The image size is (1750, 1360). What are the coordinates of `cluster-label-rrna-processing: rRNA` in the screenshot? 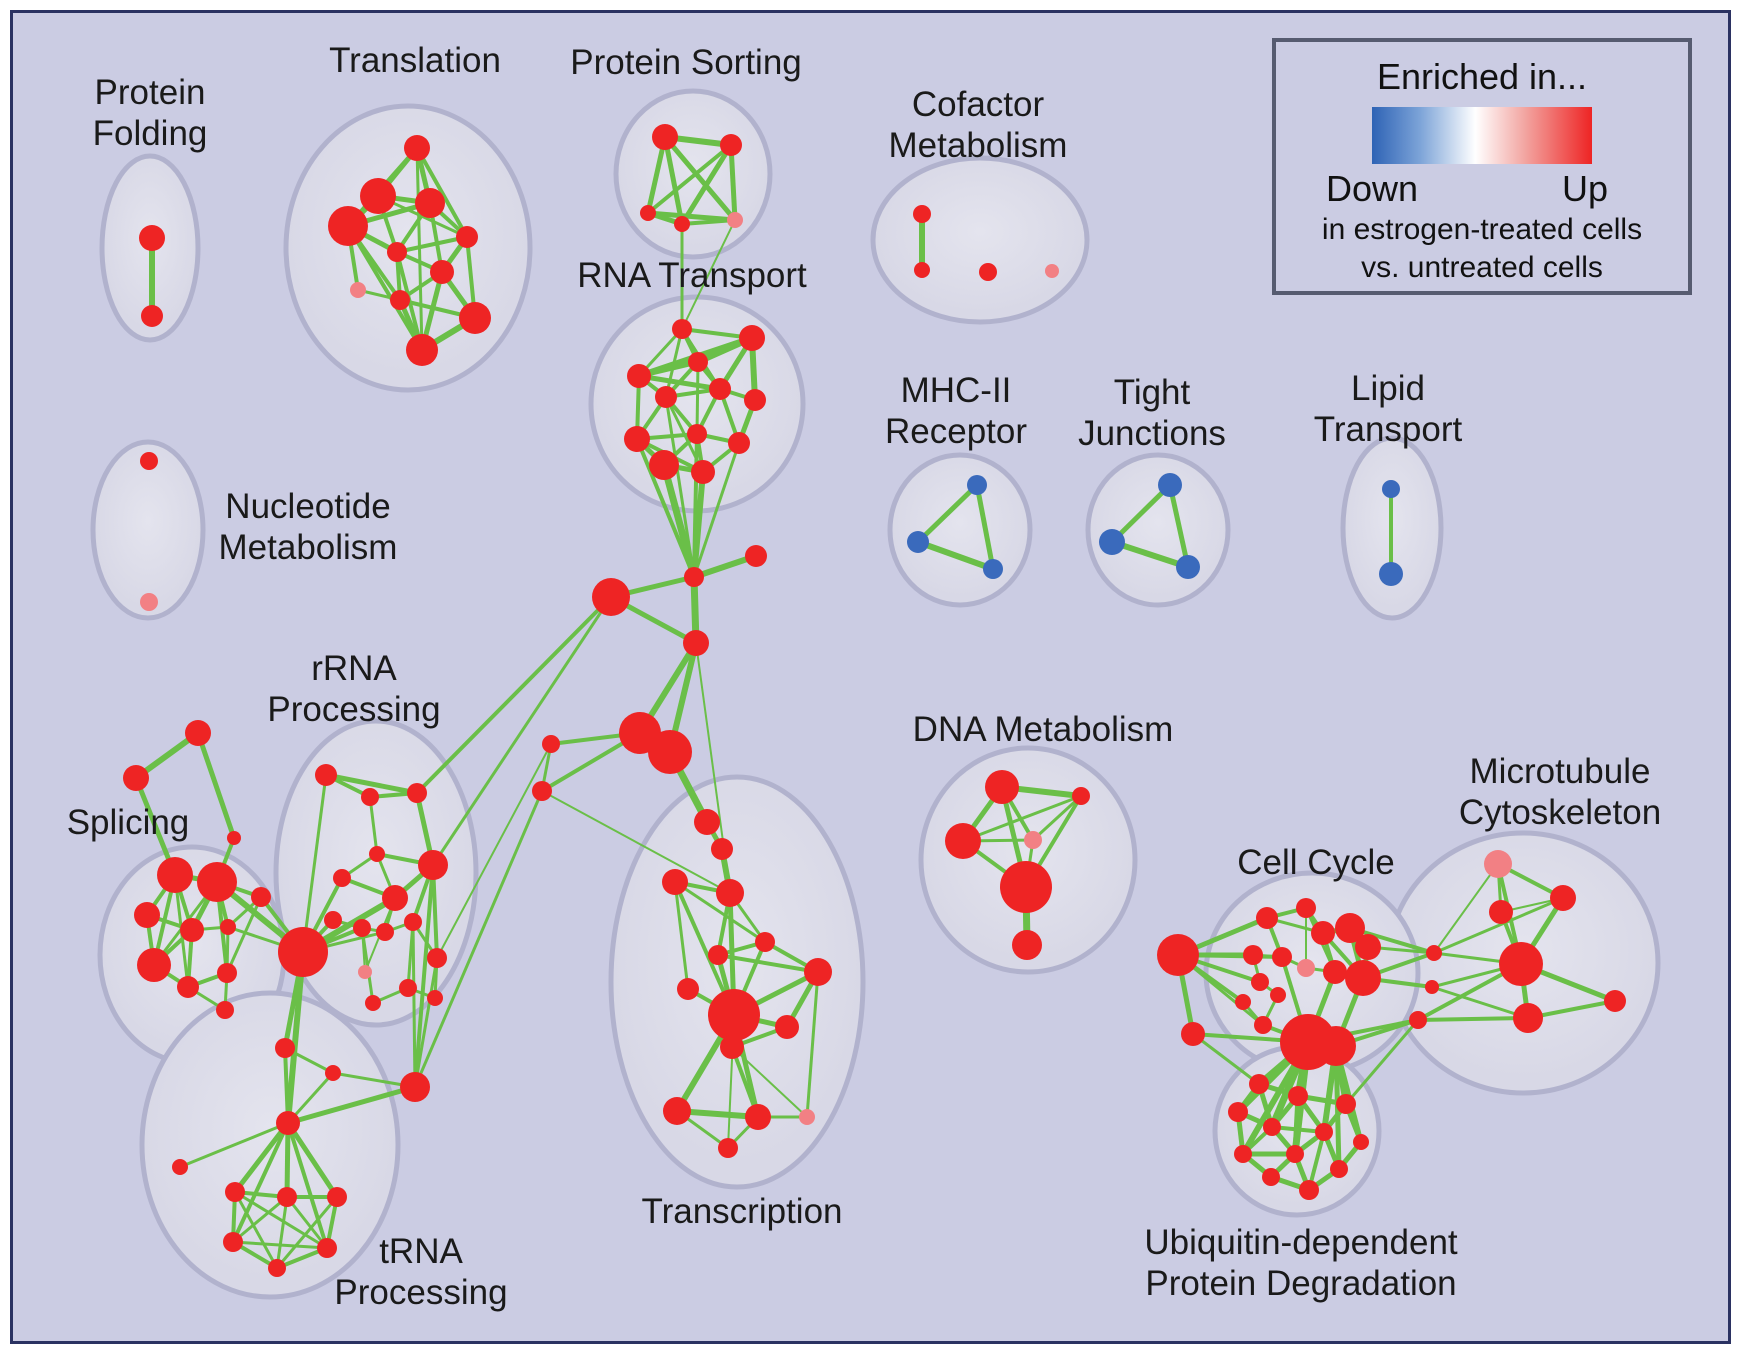 It's located at (354, 668).